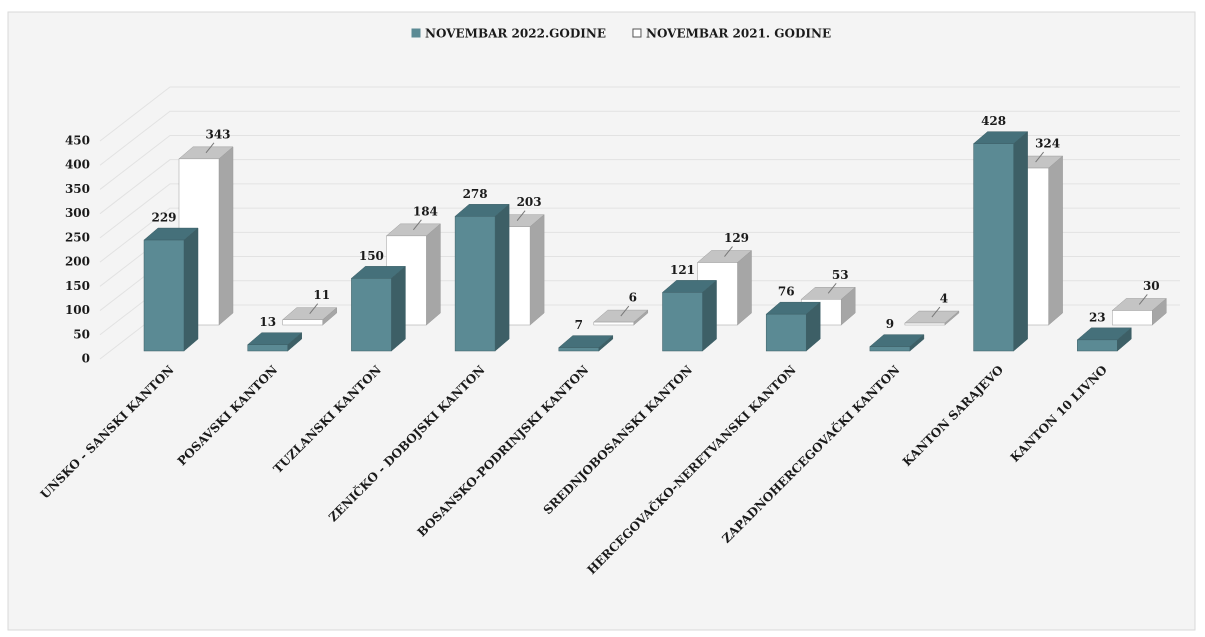  What do you see at coordinates (267, 322) in the screenshot?
I see `data-label: 13` at bounding box center [267, 322].